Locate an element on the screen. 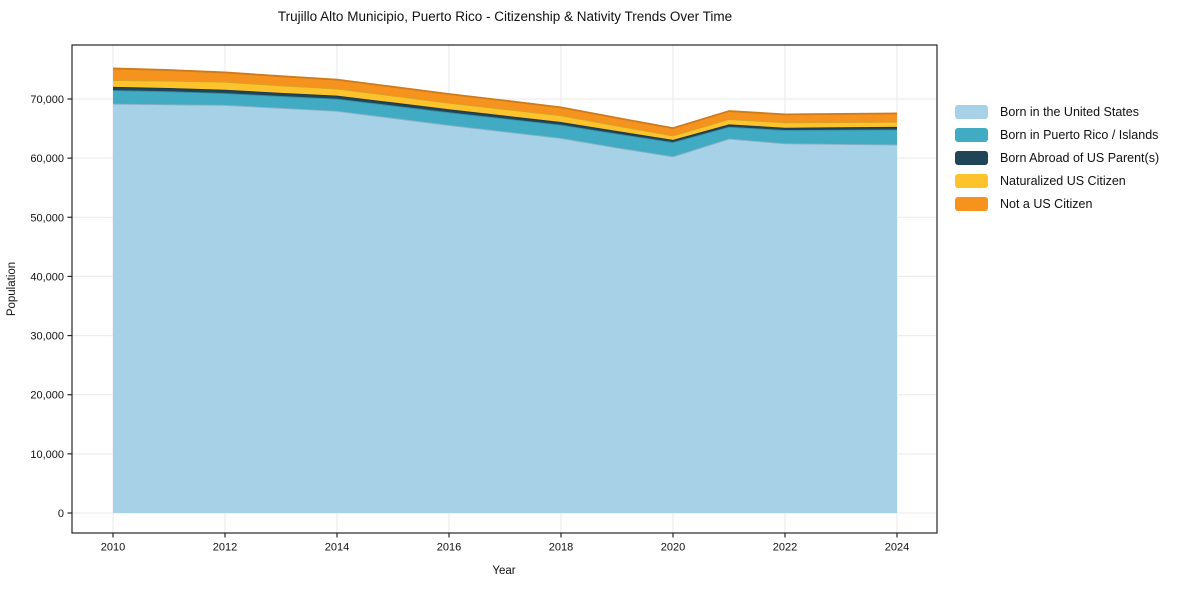  x-tick-label: 2024 is located at coordinates (897, 548).